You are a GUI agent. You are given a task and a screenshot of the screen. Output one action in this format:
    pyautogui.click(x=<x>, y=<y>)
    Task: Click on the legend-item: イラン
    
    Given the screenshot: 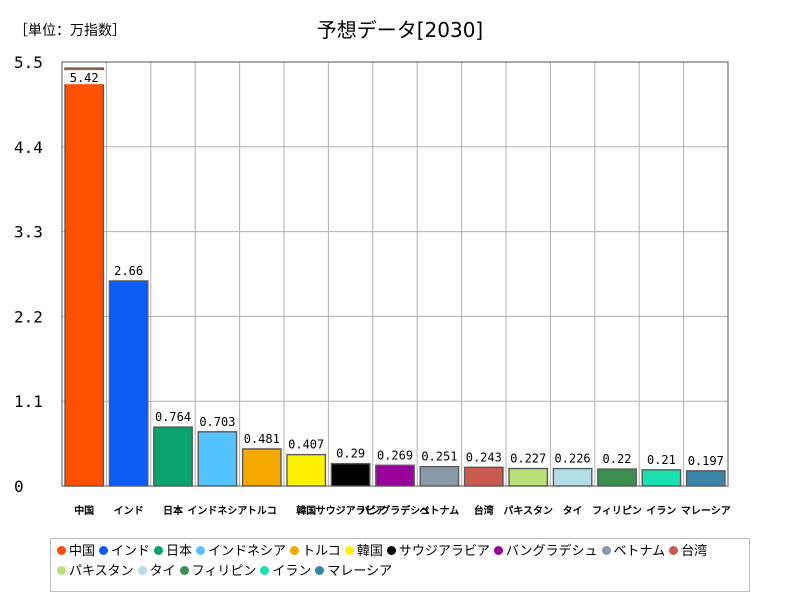 What is the action you would take?
    pyautogui.click(x=285, y=572)
    